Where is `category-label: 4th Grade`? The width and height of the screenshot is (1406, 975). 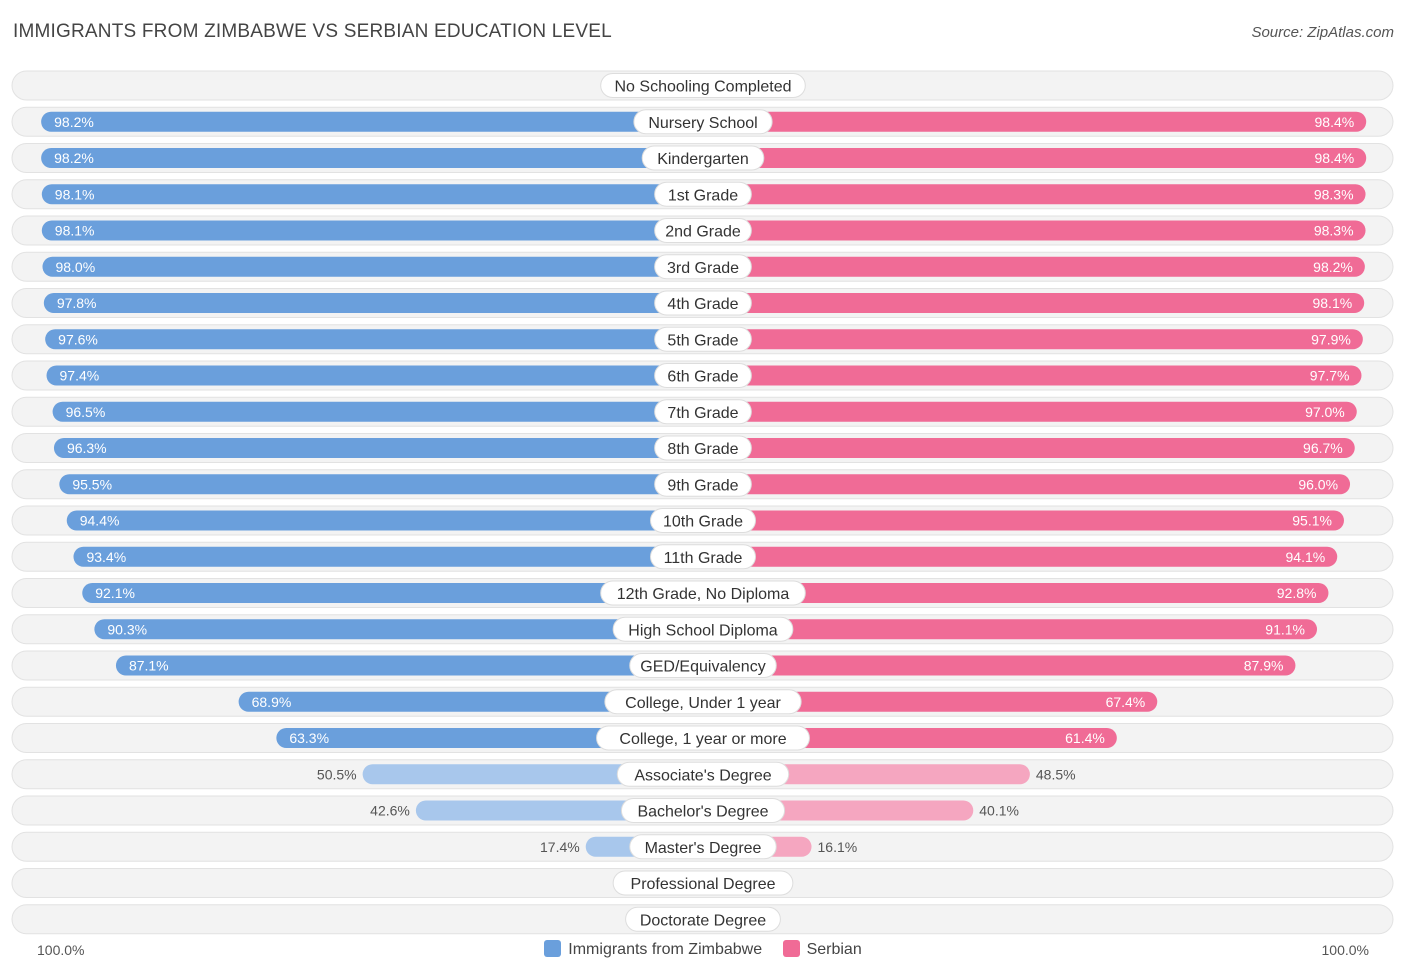 category-label: 4th Grade is located at coordinates (702, 304).